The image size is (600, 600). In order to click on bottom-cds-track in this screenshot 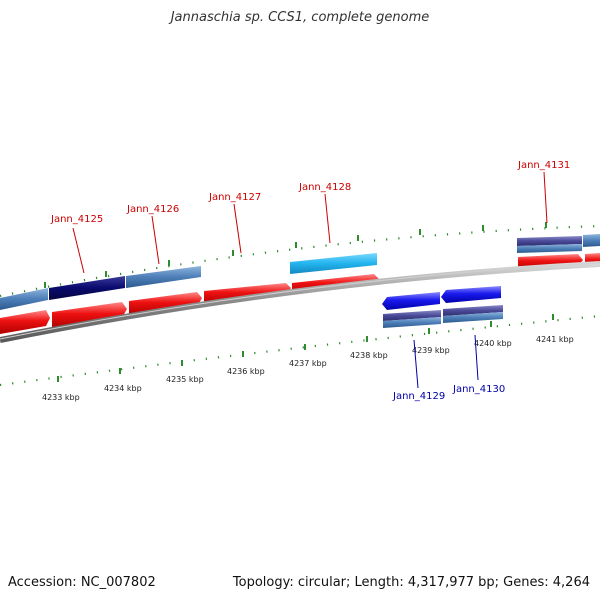, I will do `click(441, 298)`.